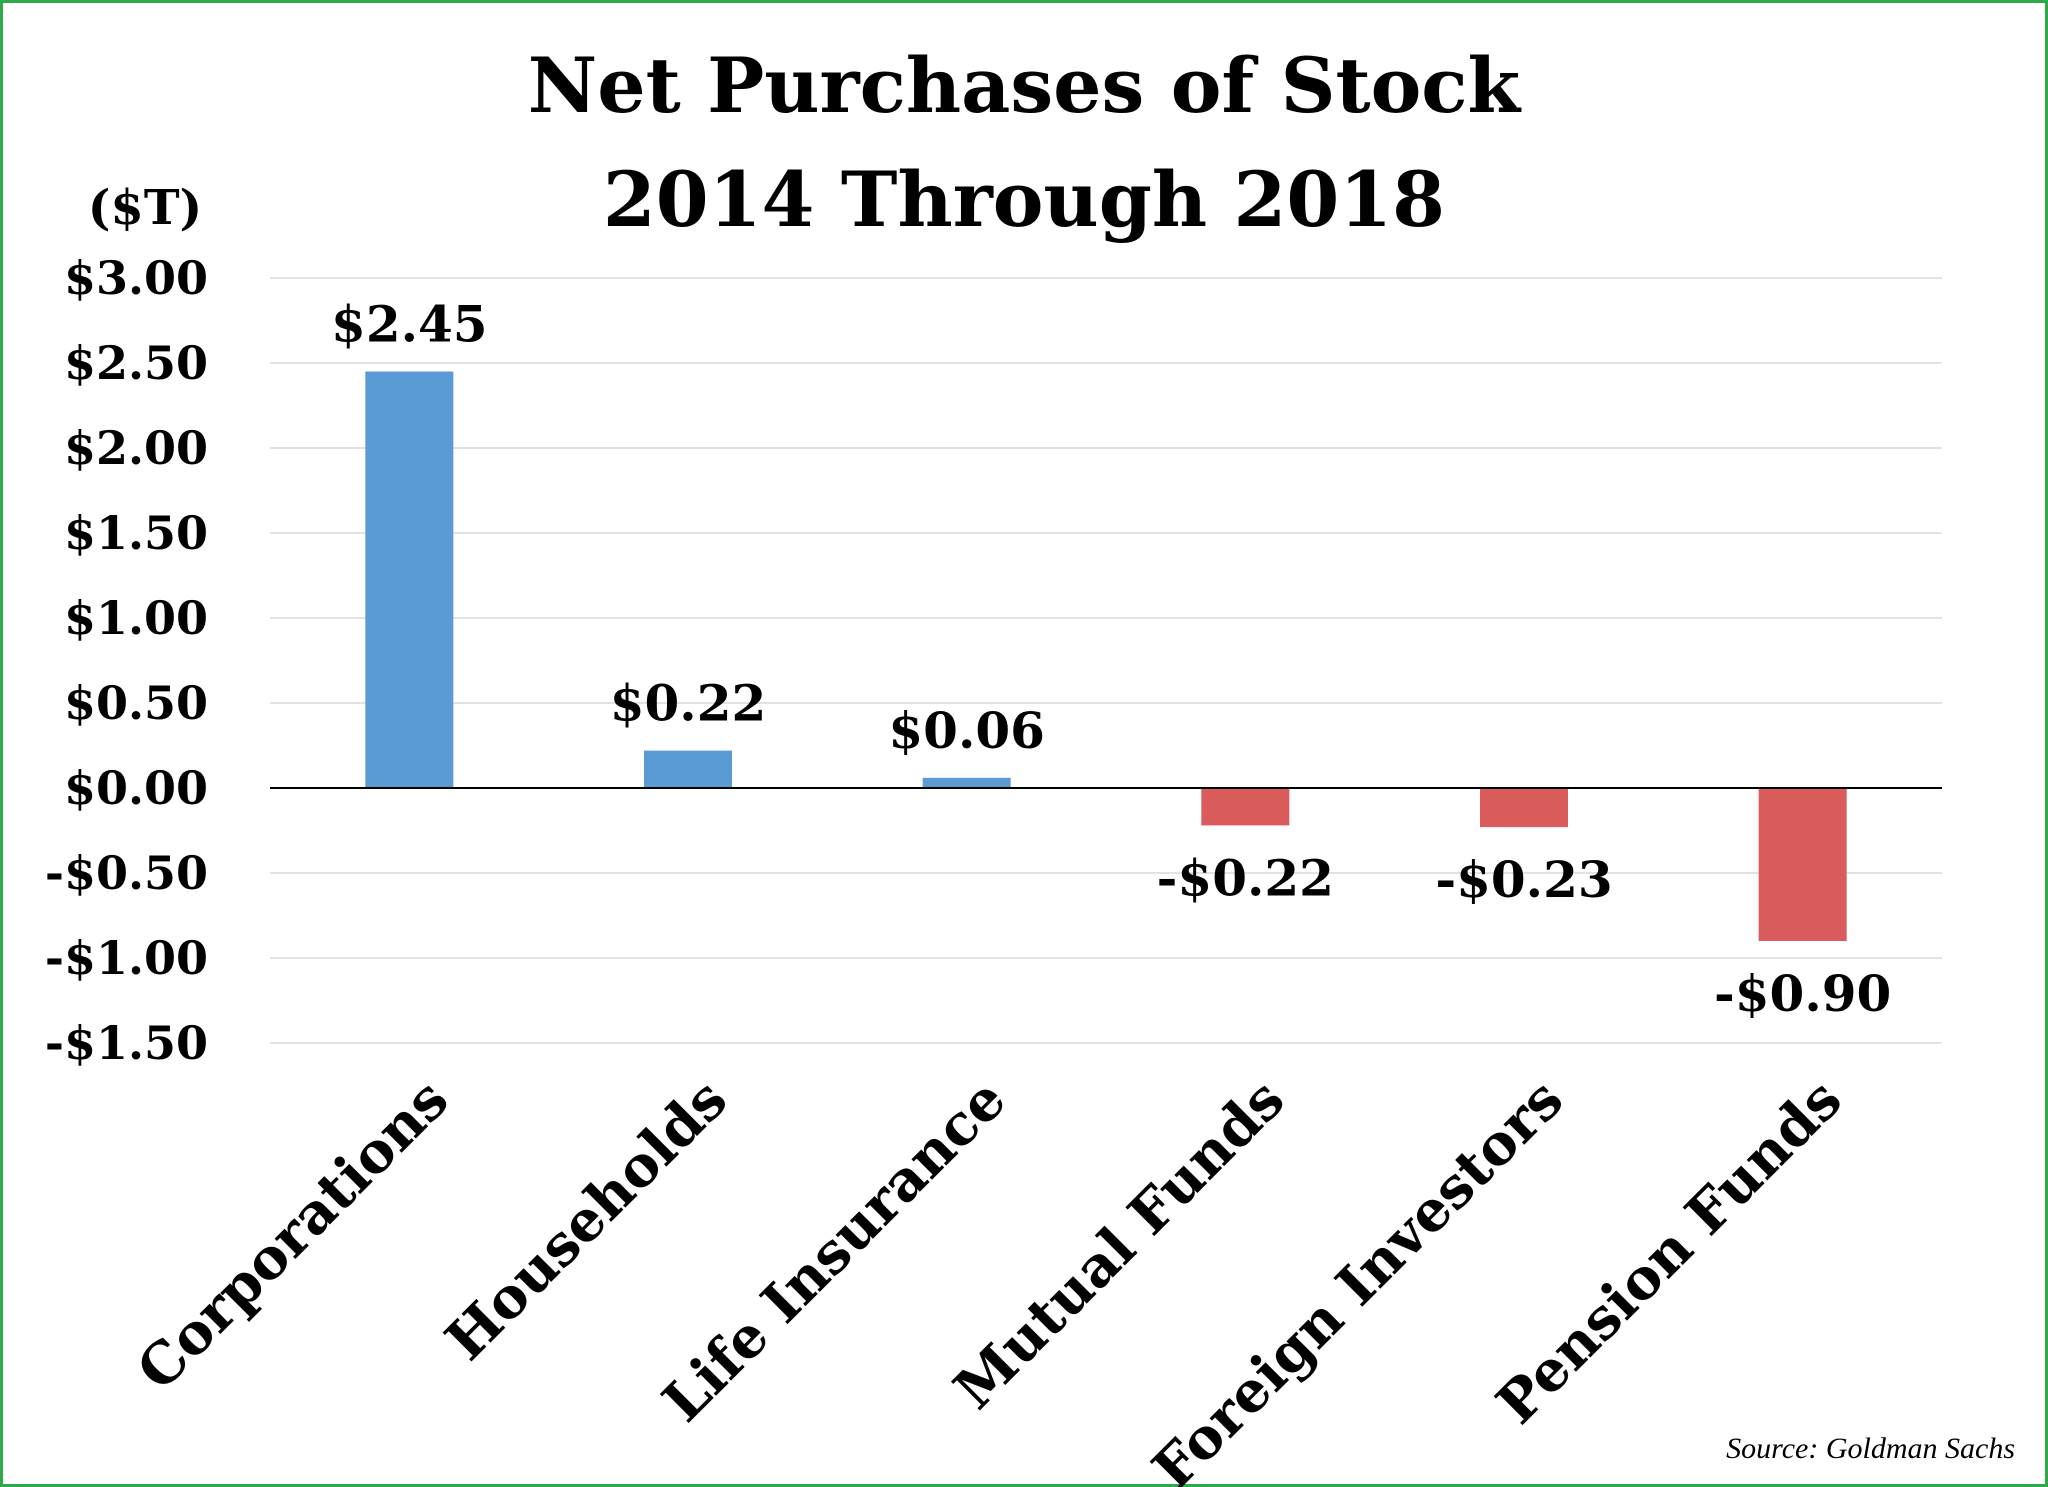  I want to click on y-tick-label: $0.50, so click(136, 703).